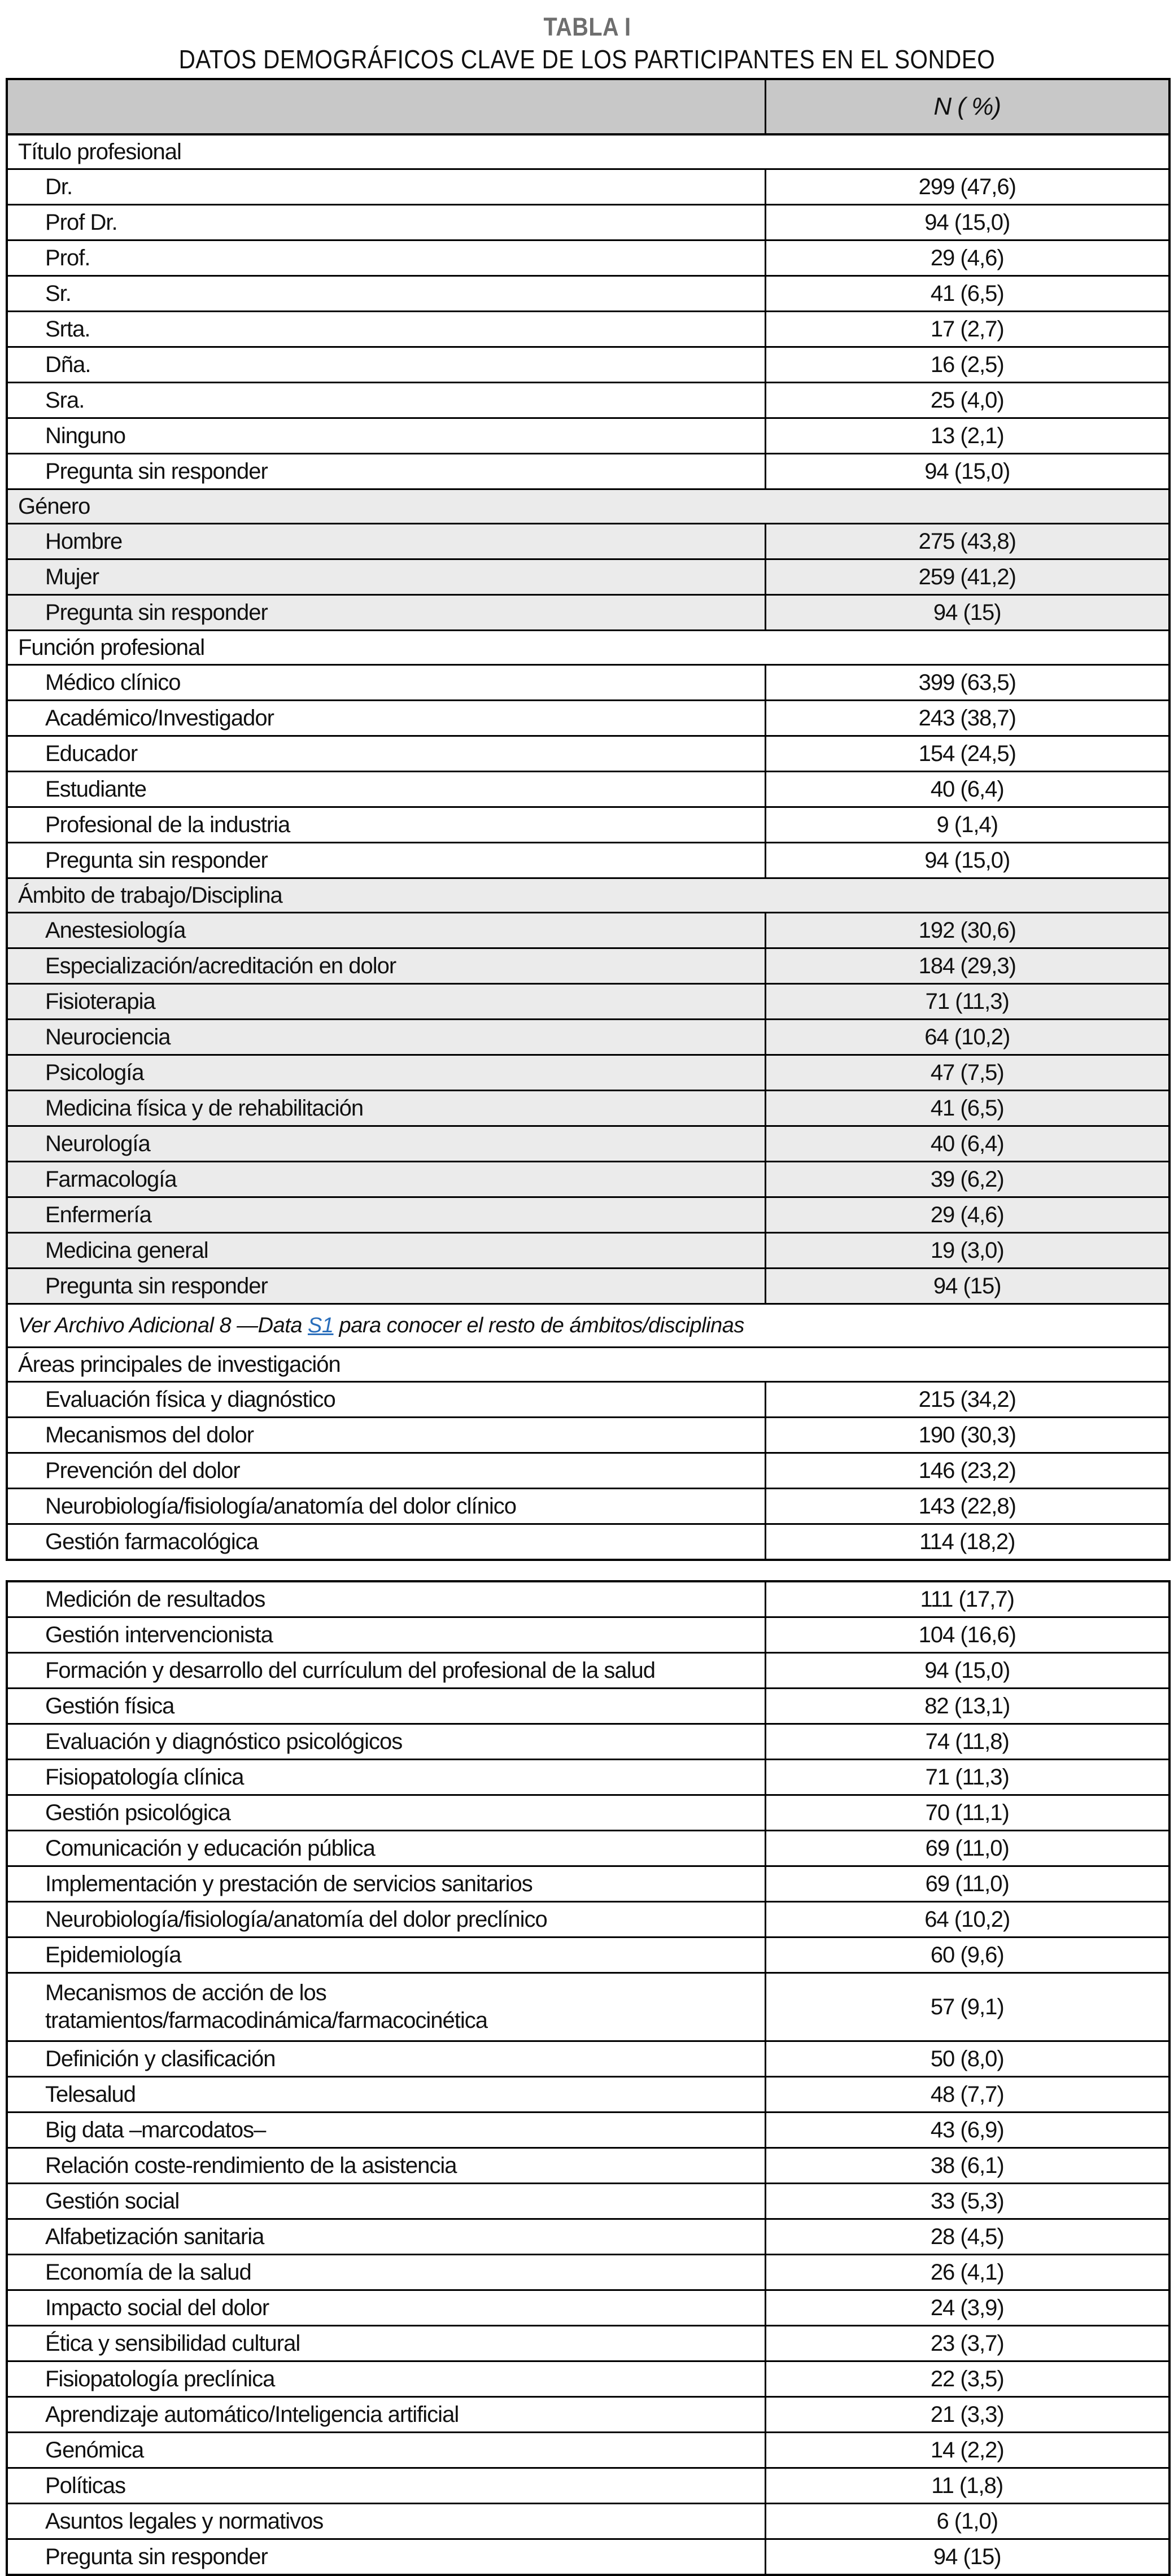 Image resolution: width=1174 pixels, height=2576 pixels. I want to click on row-label: Políticas, so click(386, 2486).